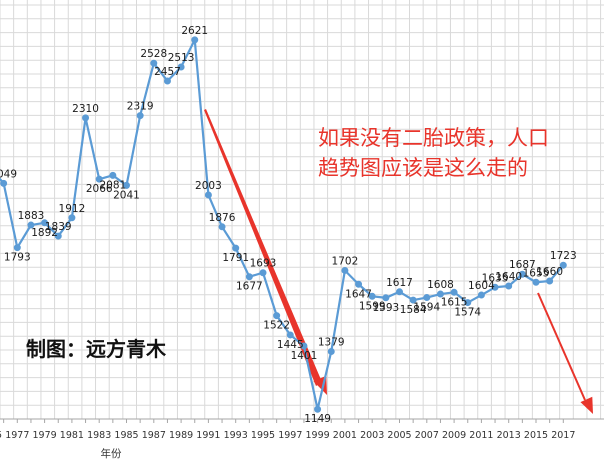 The image size is (604, 469). What do you see at coordinates (85, 109) in the screenshot?
I see `data-label: 2310` at bounding box center [85, 109].